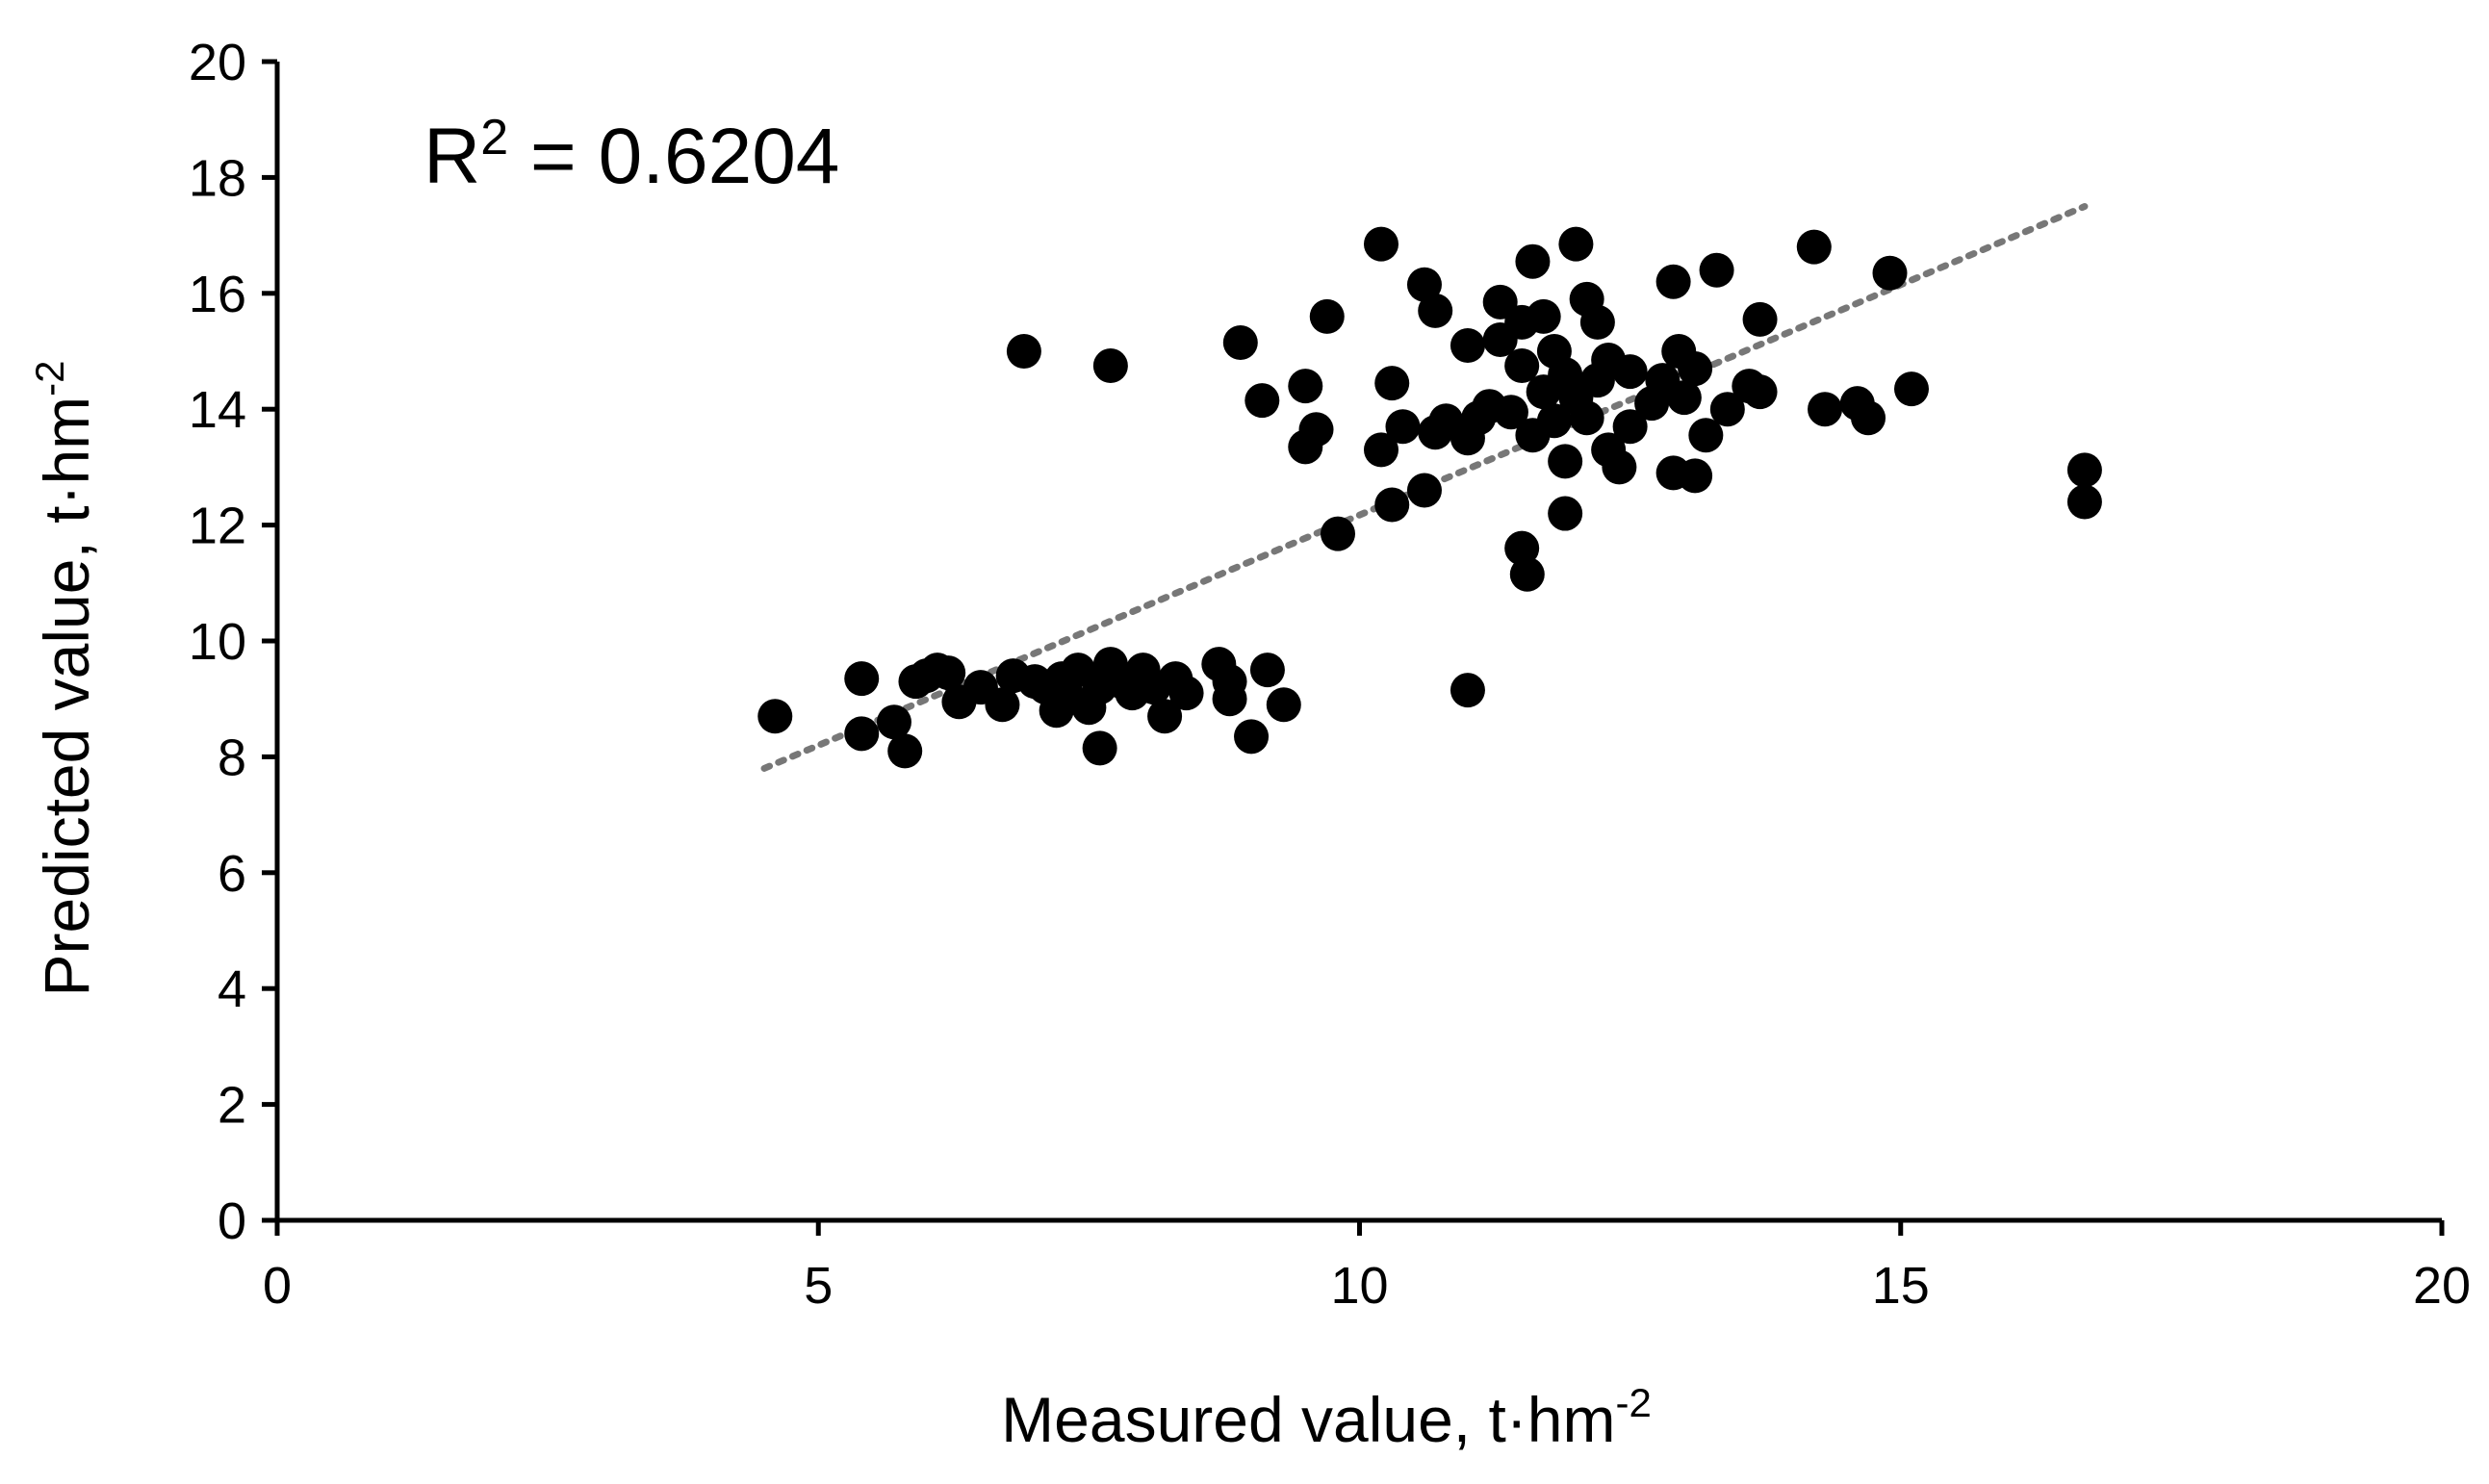  I want to click on y-tick-label: 6, so click(232, 874).